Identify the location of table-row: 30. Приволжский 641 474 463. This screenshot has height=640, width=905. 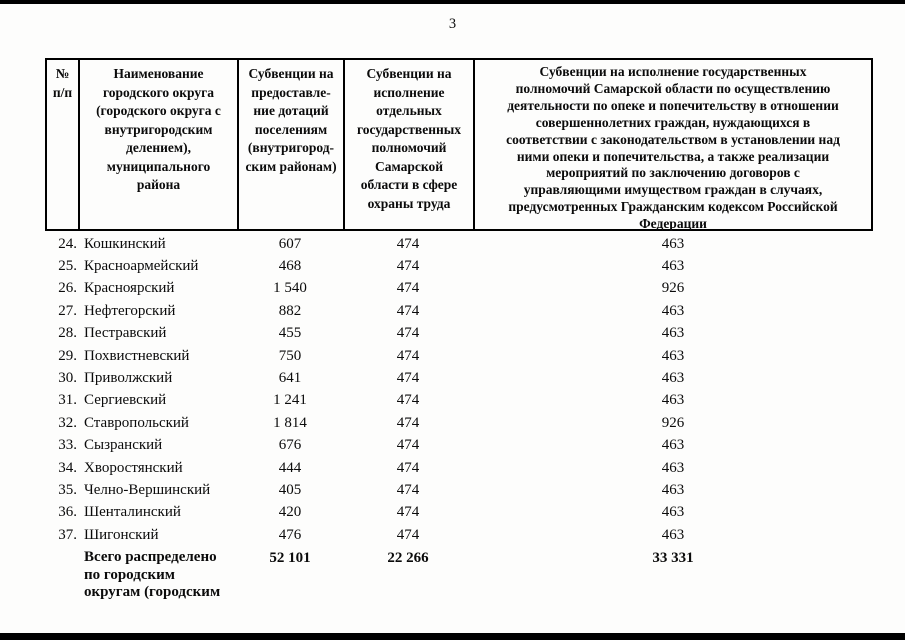
(452, 378).